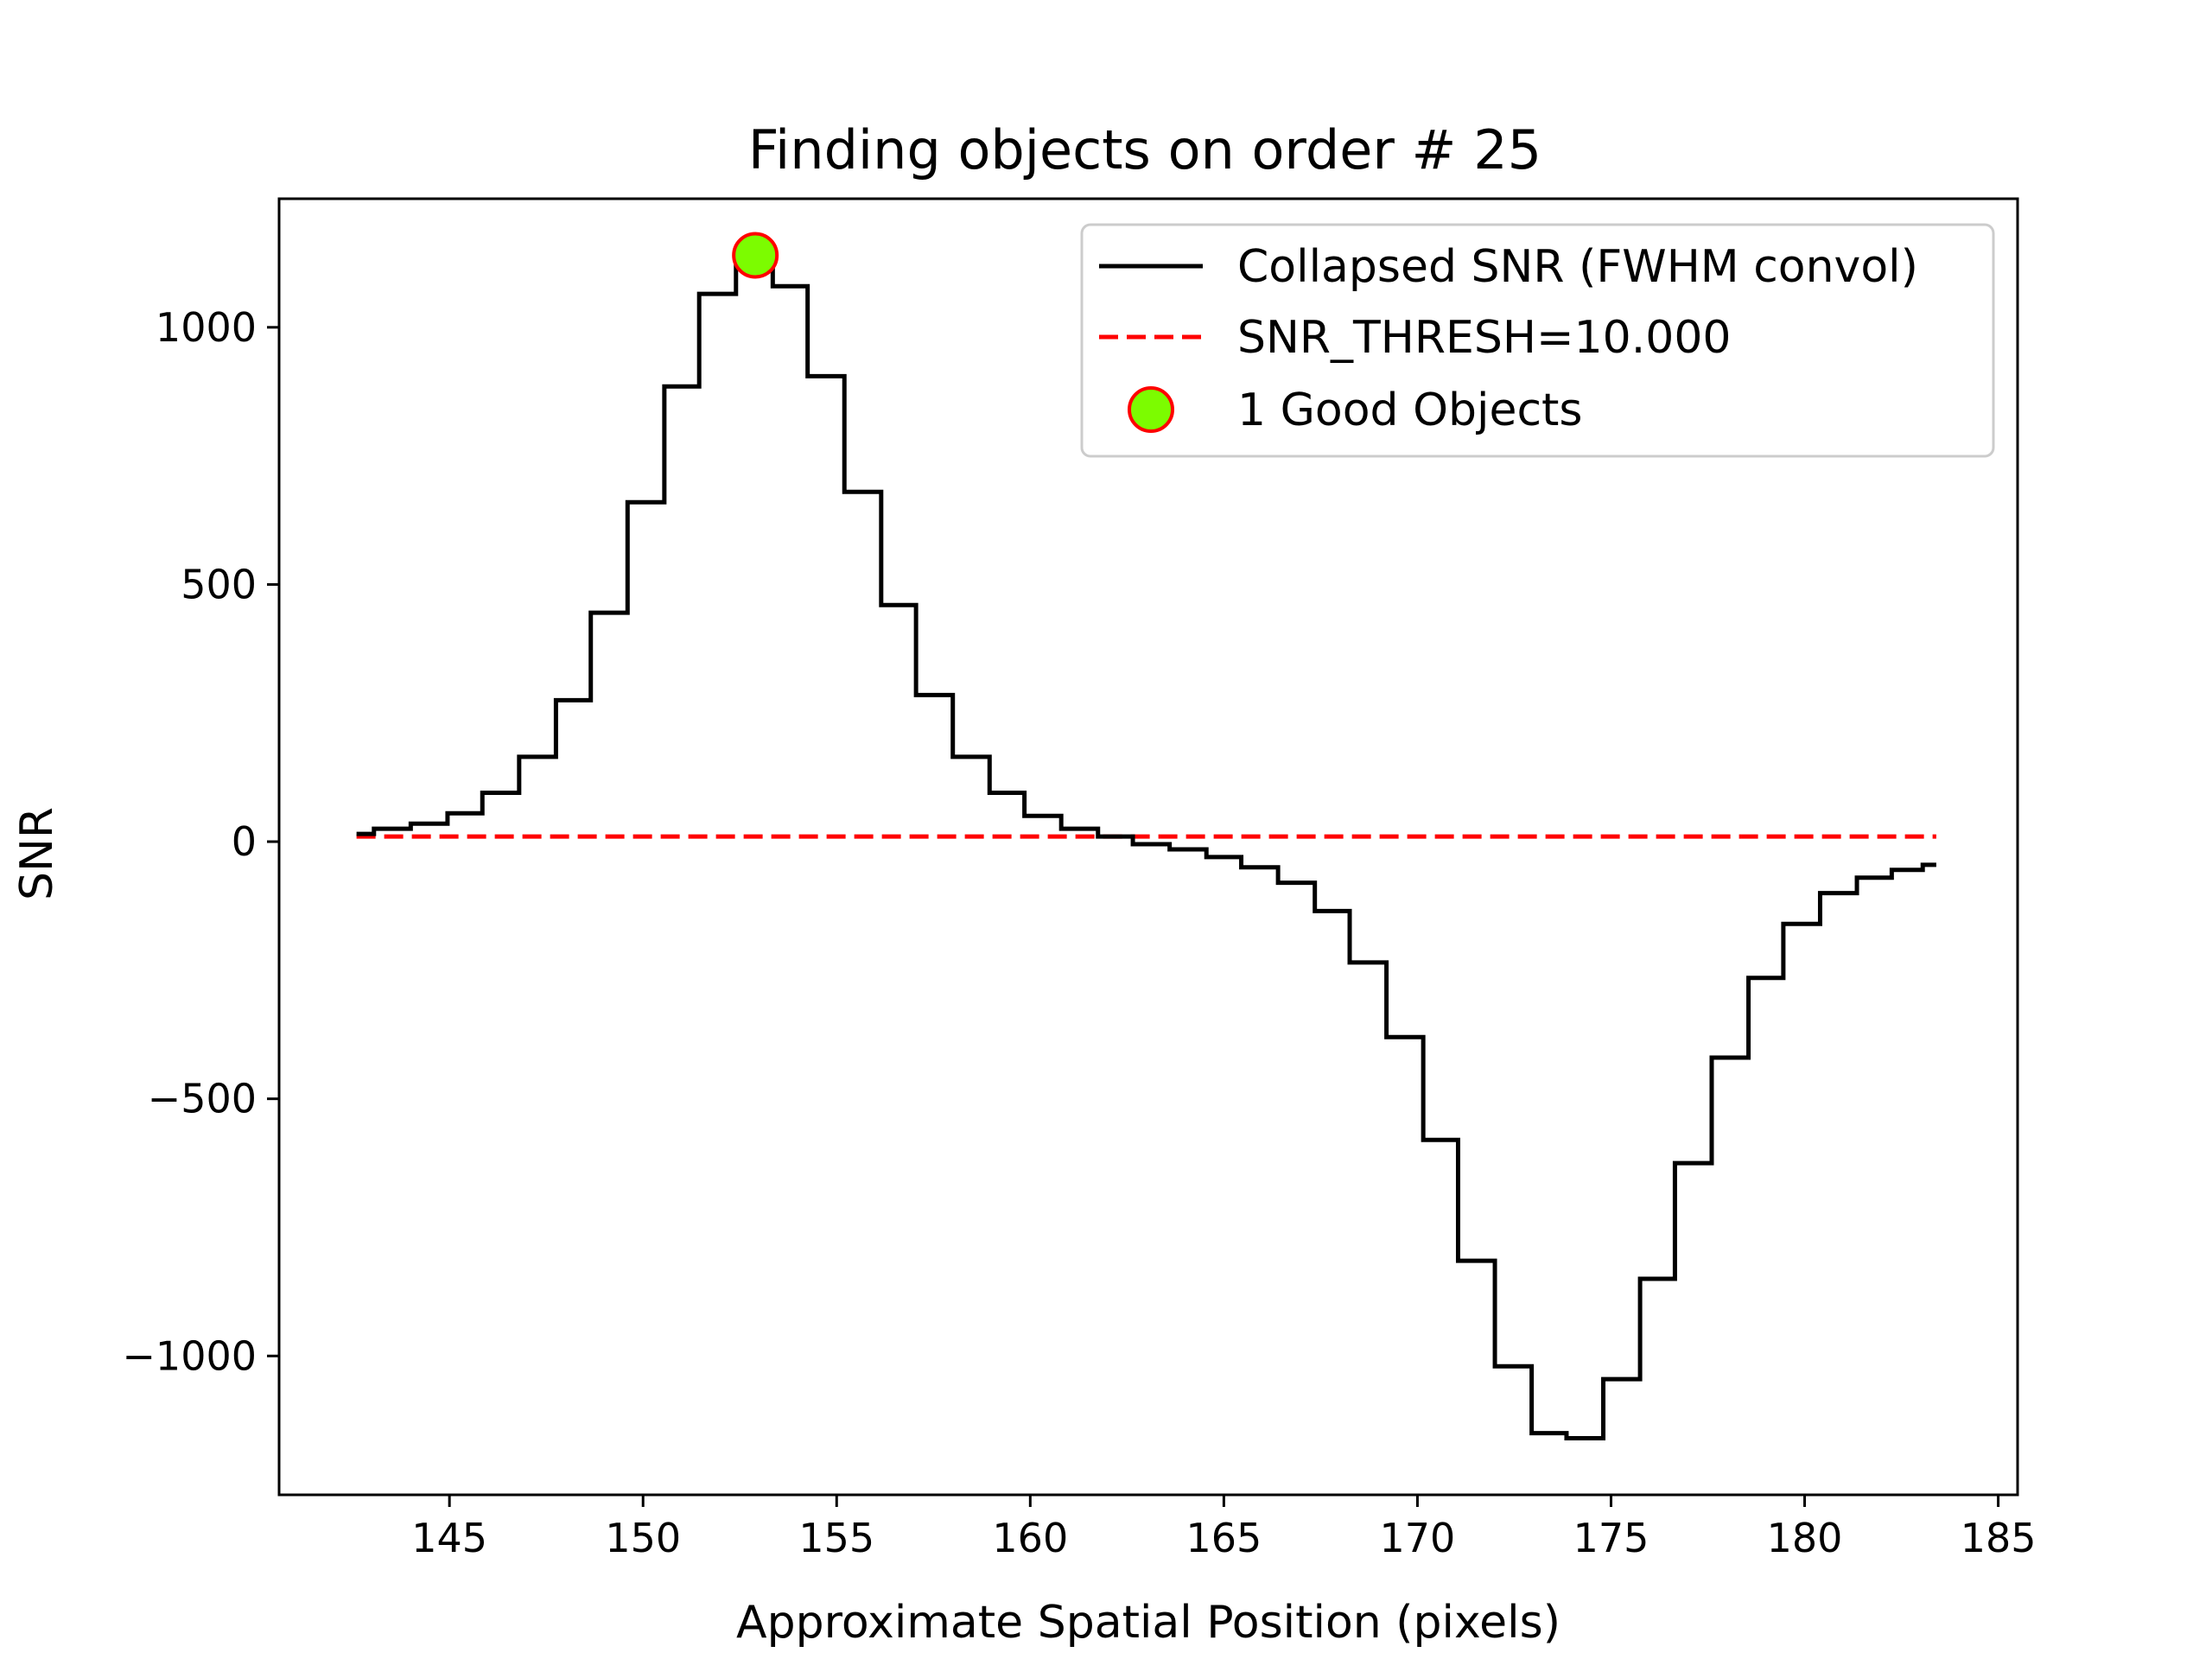 The height and width of the screenshot is (1659, 2212). Describe the element at coordinates (1144, 149) in the screenshot. I see `chart-title: Finding objects on order # 25` at that location.